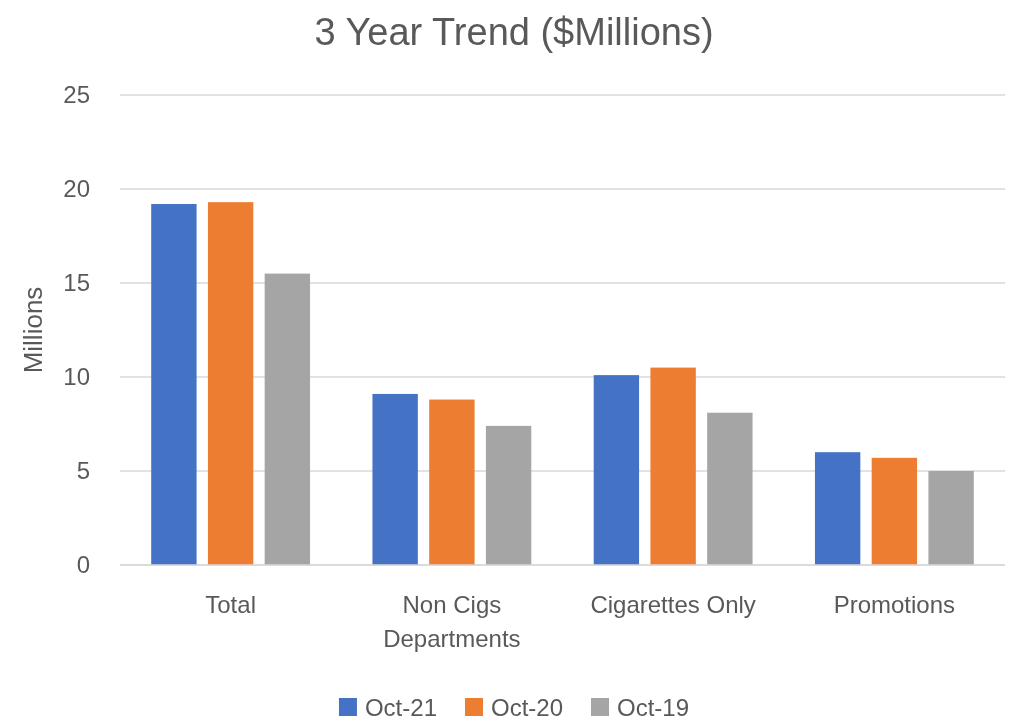 Image resolution: width=1018 pixels, height=721 pixels. What do you see at coordinates (894, 604) in the screenshot?
I see `x-tick-label: Promotions` at bounding box center [894, 604].